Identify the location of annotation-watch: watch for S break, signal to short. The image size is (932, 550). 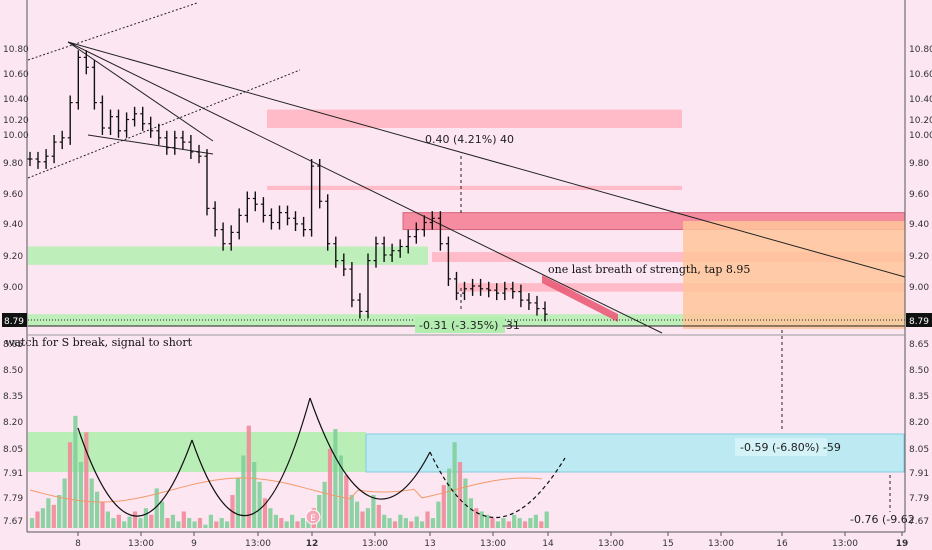
(99, 342).